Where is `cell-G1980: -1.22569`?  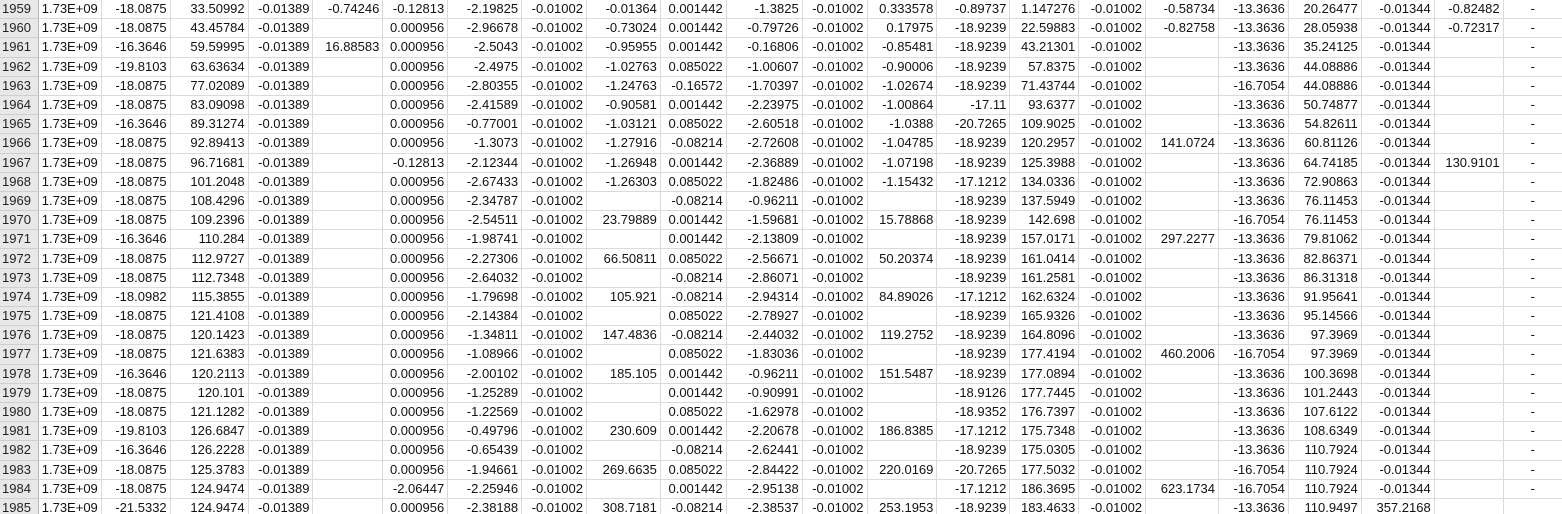 cell-G1980: -1.22569 is located at coordinates (485, 412).